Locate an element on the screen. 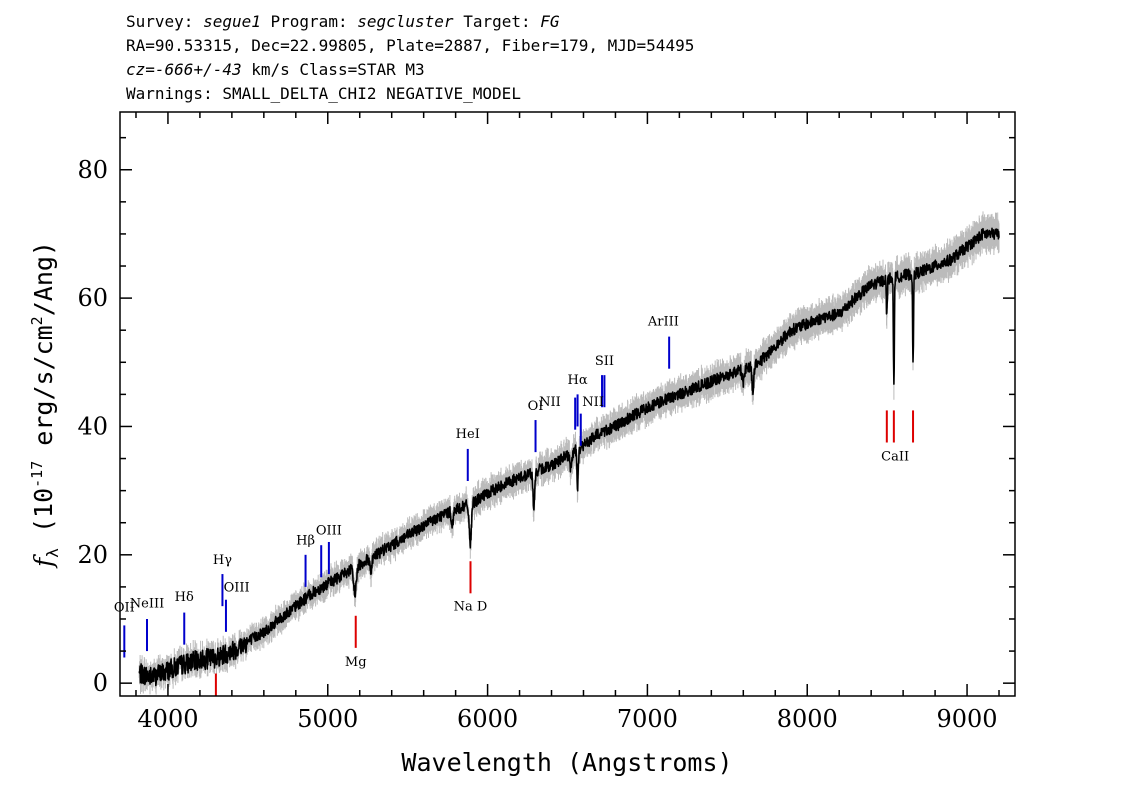  emission-line-label: Hβ is located at coordinates (305, 541).